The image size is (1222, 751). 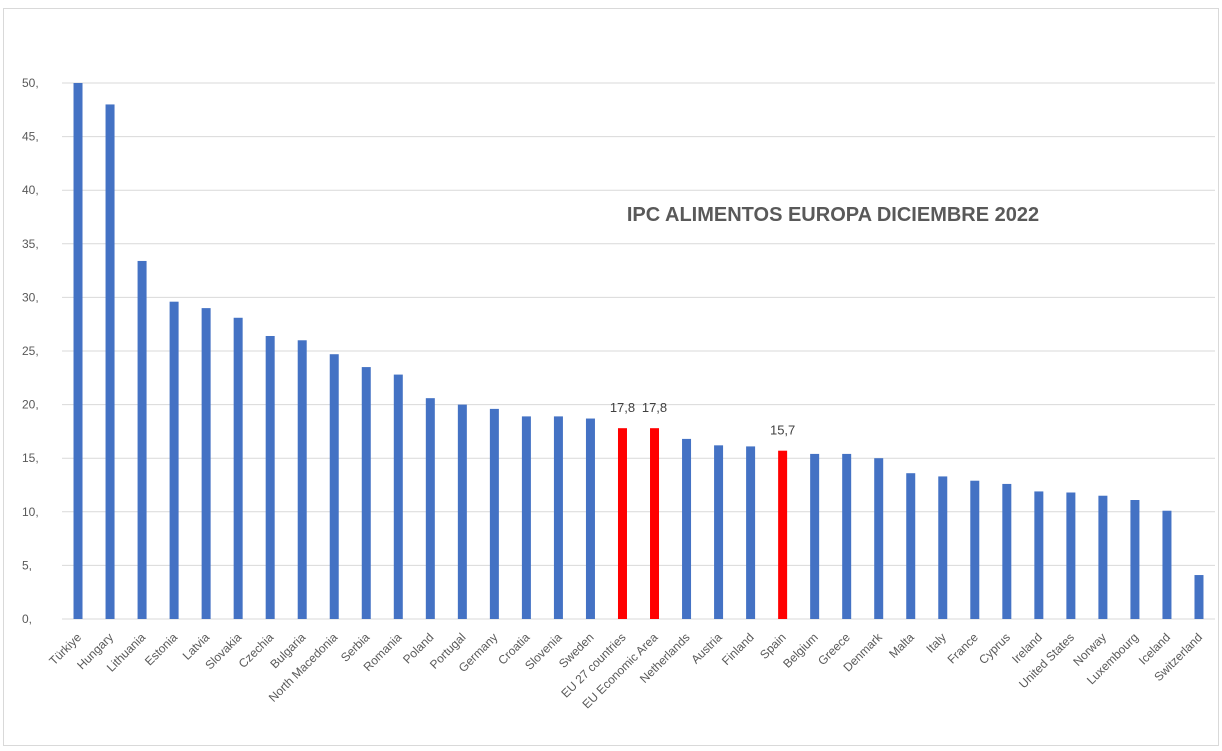 I want to click on x-tick-label: Italy, so click(x=935, y=642).